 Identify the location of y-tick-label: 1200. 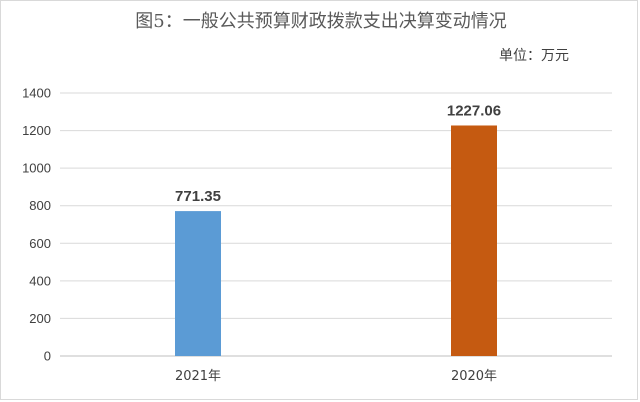
(36, 130).